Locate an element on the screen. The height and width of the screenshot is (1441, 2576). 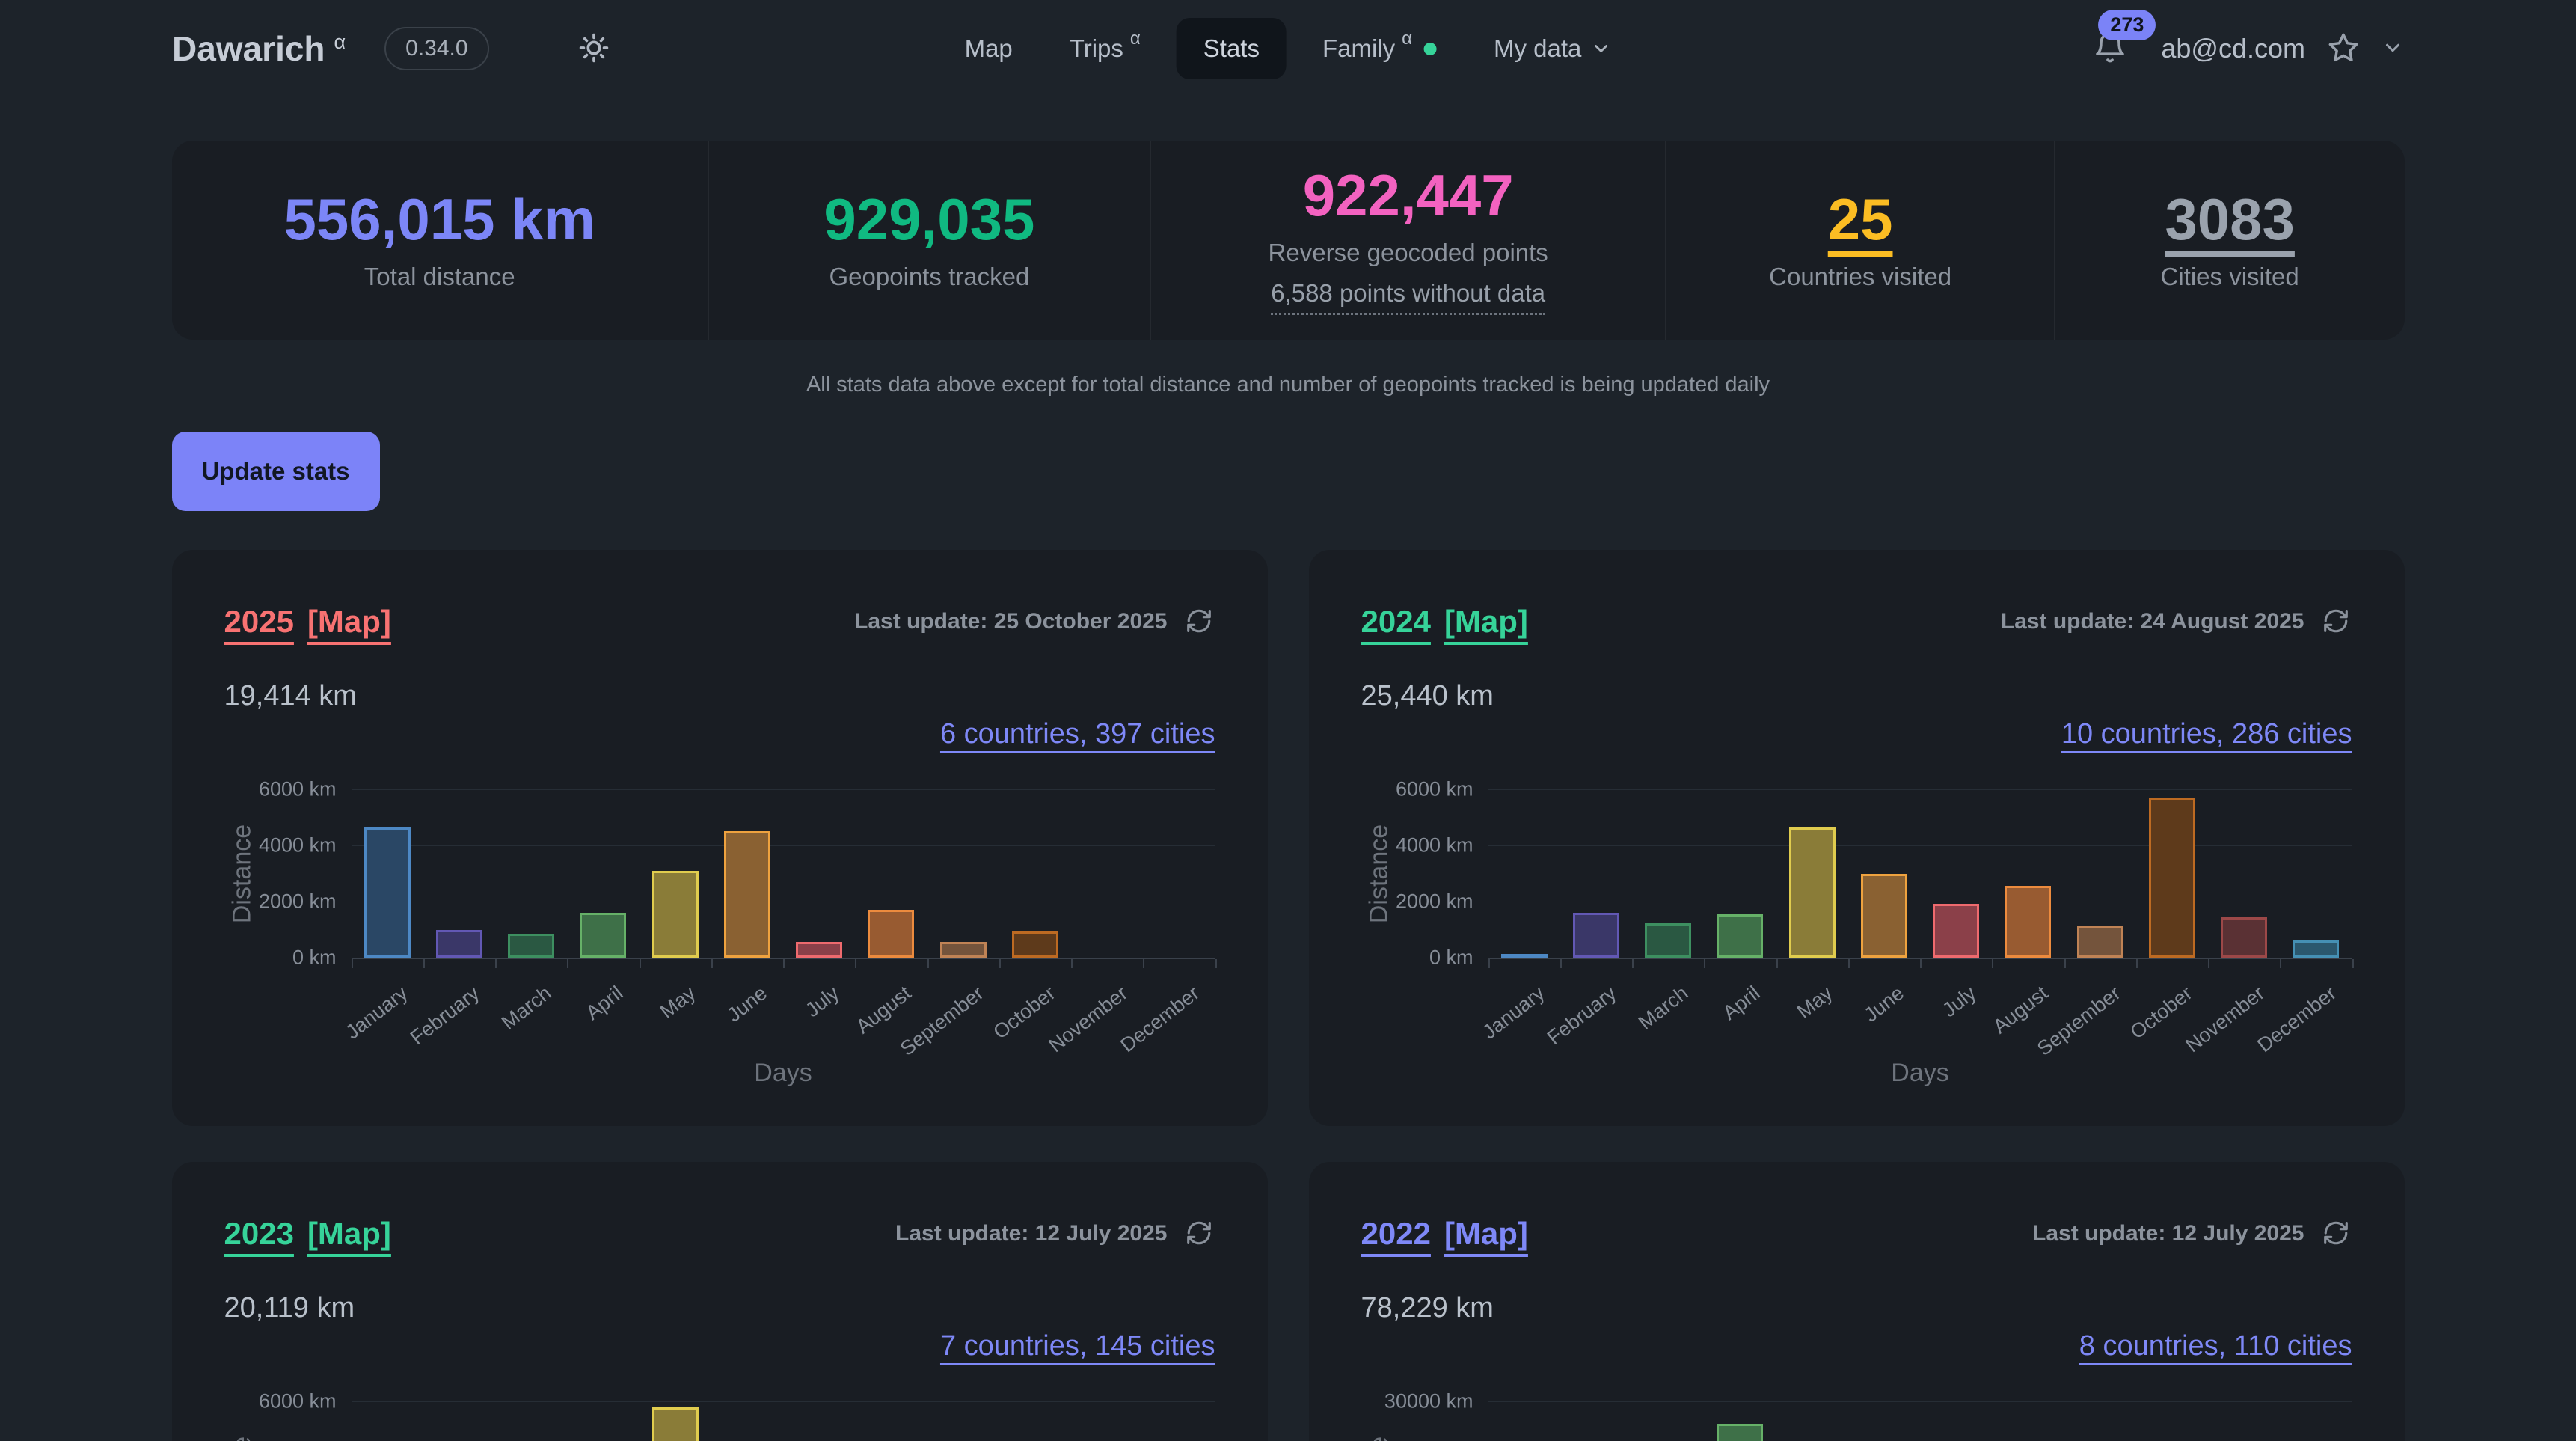
countries-cities-link: 6 countries, 397 cities is located at coordinates (1077, 734).